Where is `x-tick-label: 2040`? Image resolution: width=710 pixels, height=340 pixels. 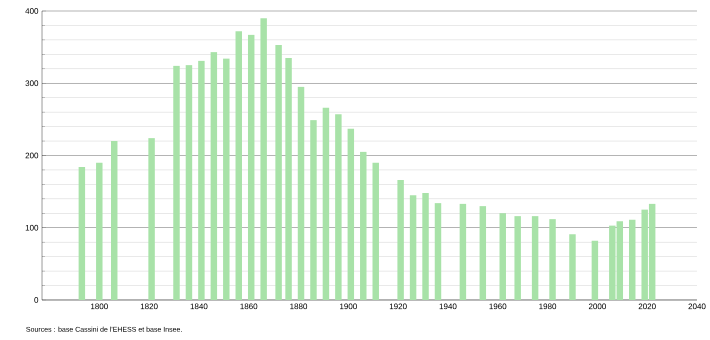 x-tick-label: 2040 is located at coordinates (697, 307).